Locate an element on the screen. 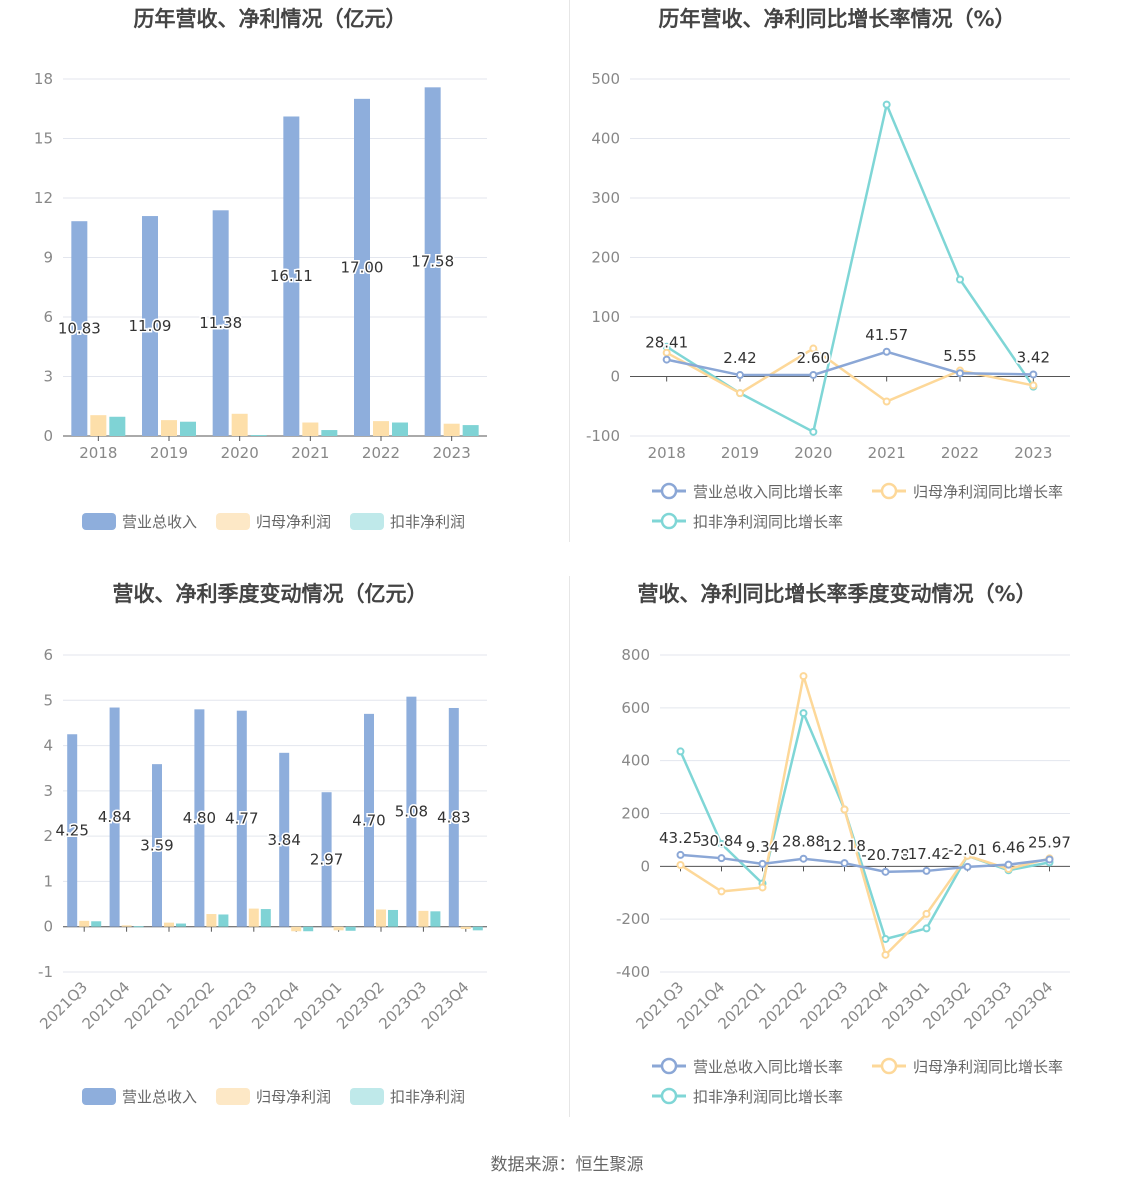  data-label: -17.42 is located at coordinates (926, 854).